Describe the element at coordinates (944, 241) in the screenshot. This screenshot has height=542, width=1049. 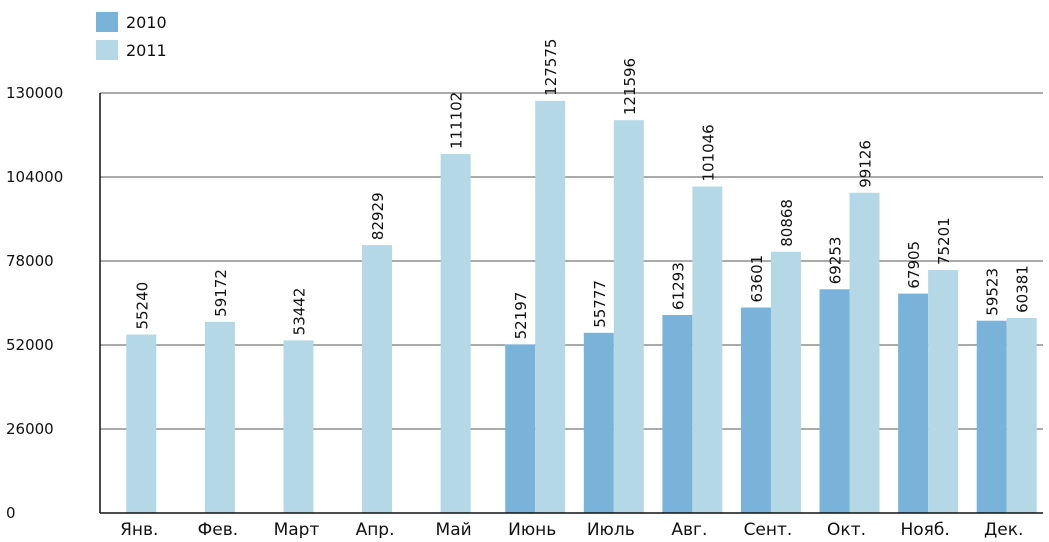
I see `data-label-2011: 75201` at that location.